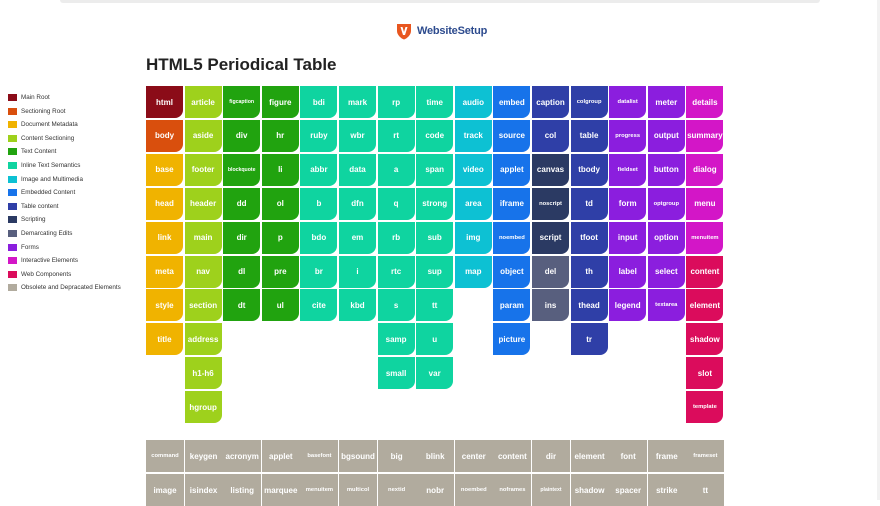 Image resolution: width=880 pixels, height=506 pixels. I want to click on element-tile-noscript: noscript, so click(550, 203).